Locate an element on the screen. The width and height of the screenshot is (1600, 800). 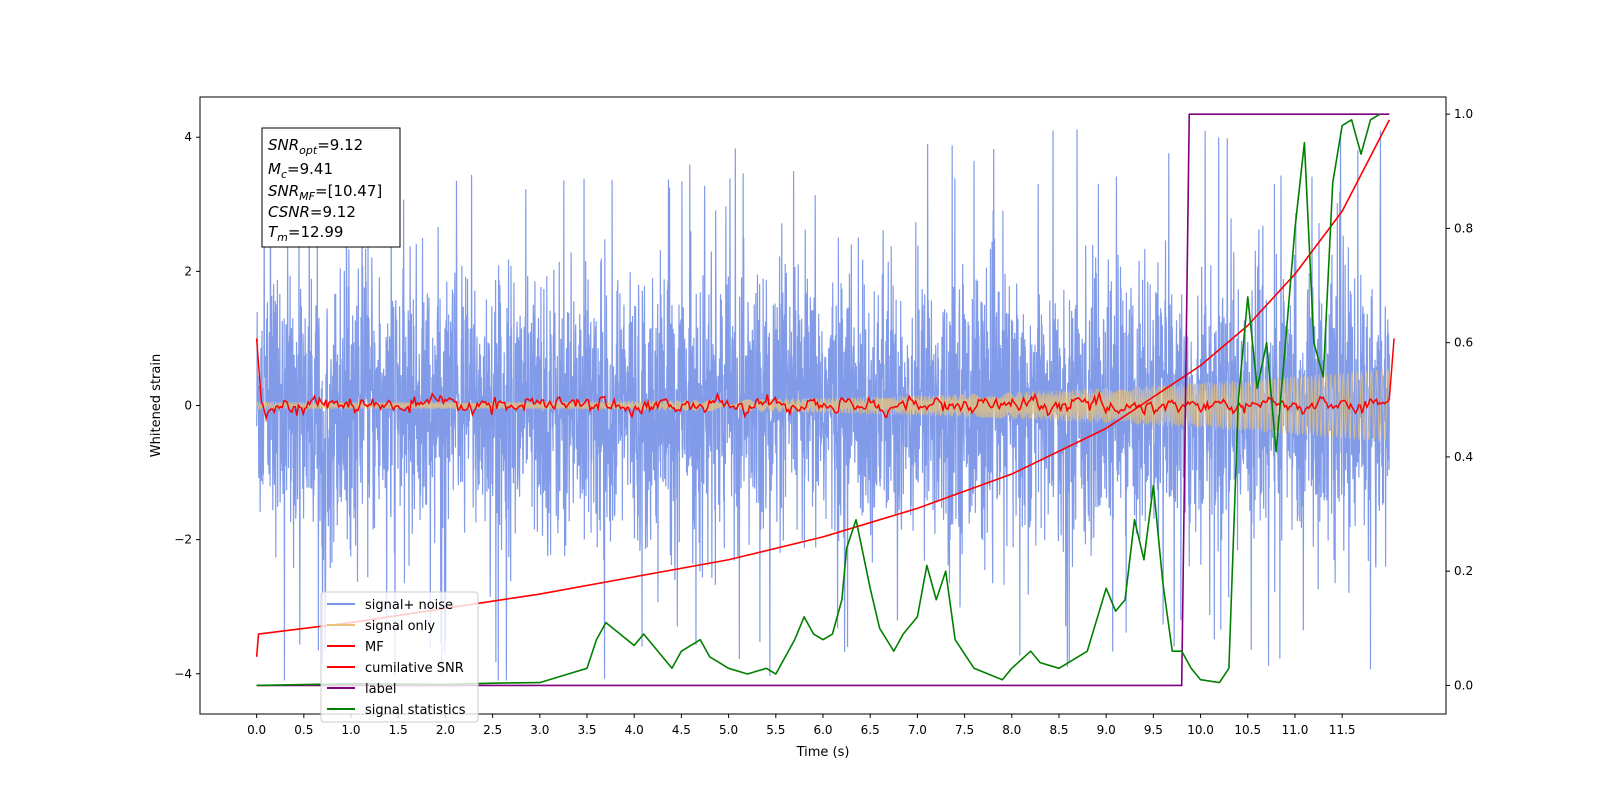
legend-entry: signal only is located at coordinates (400, 626).